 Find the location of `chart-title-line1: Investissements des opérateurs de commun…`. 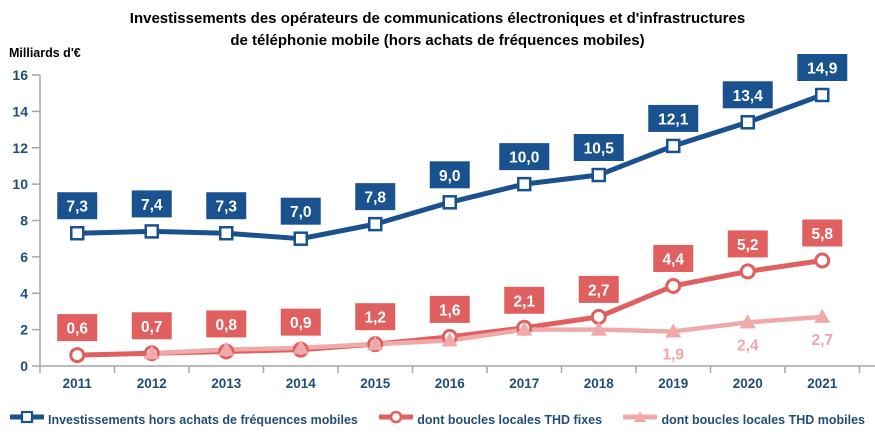

chart-title-line1: Investissements des opérateurs de commun… is located at coordinates (437, 18).